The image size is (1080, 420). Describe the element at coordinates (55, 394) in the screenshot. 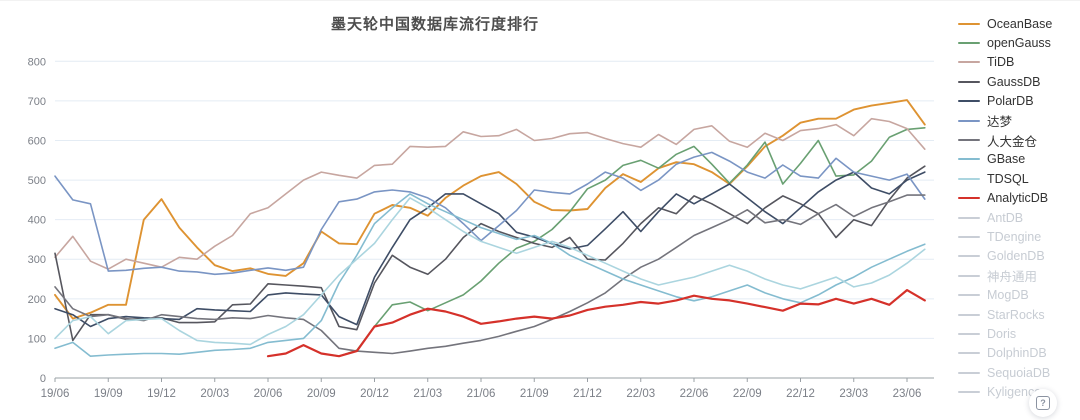

I see `x-tick-label: 19/06` at that location.